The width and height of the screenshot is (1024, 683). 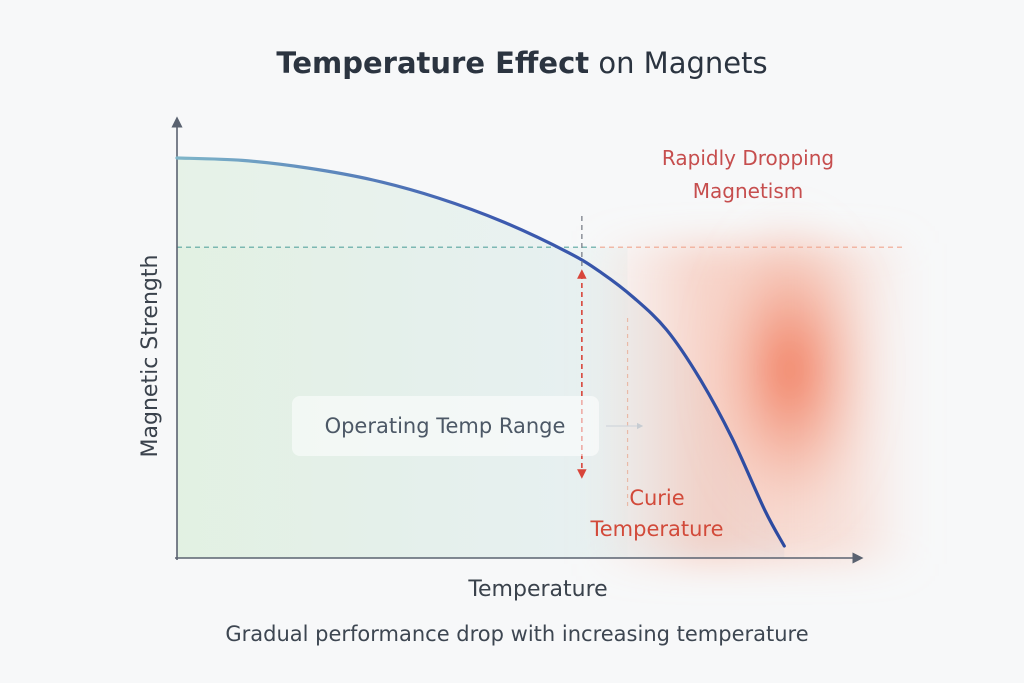 What do you see at coordinates (656, 498) in the screenshot?
I see `curie-label-line1: Curie` at bounding box center [656, 498].